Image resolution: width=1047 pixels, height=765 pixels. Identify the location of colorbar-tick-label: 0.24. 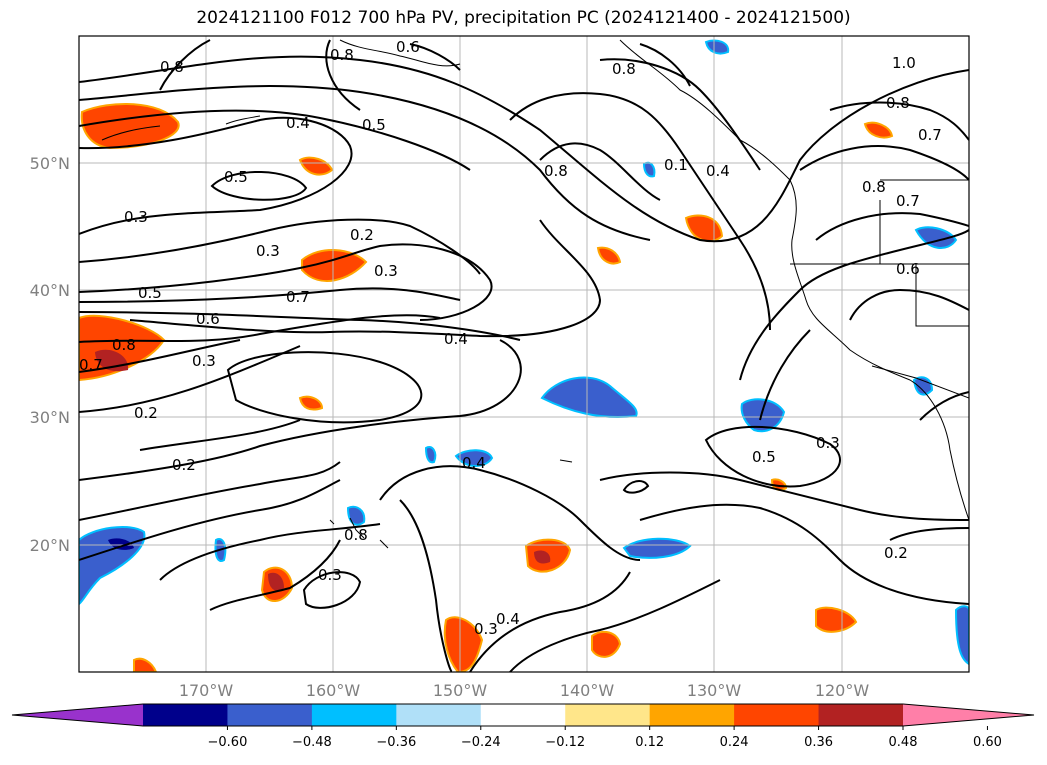
(734, 742).